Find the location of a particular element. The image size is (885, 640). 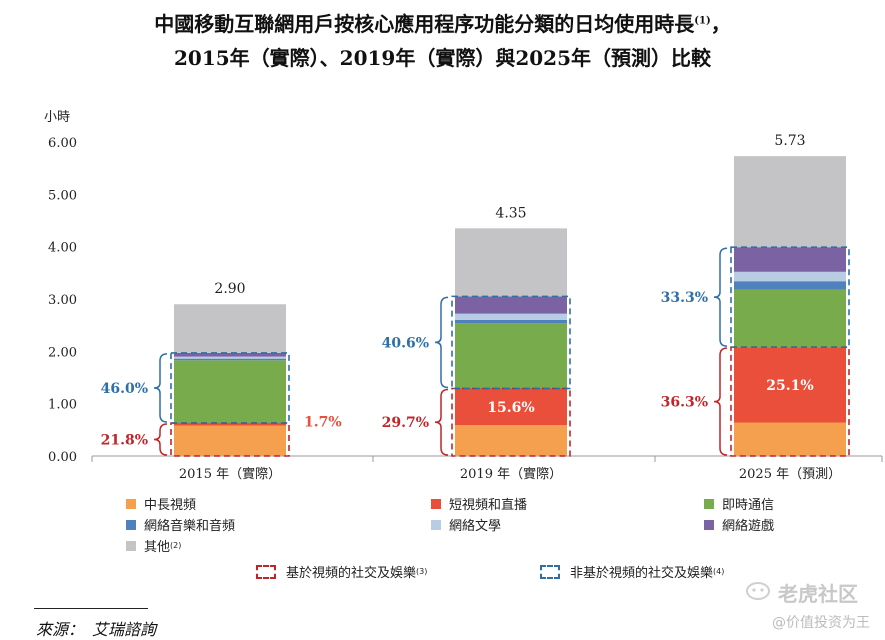

legend-item-instant-messaging: 即時通信 is located at coordinates (739, 503).